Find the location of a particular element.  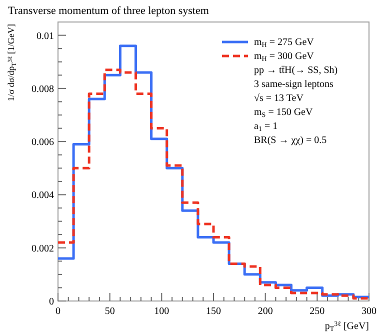

y-tick-label: 0.004 is located at coordinates (43, 196).